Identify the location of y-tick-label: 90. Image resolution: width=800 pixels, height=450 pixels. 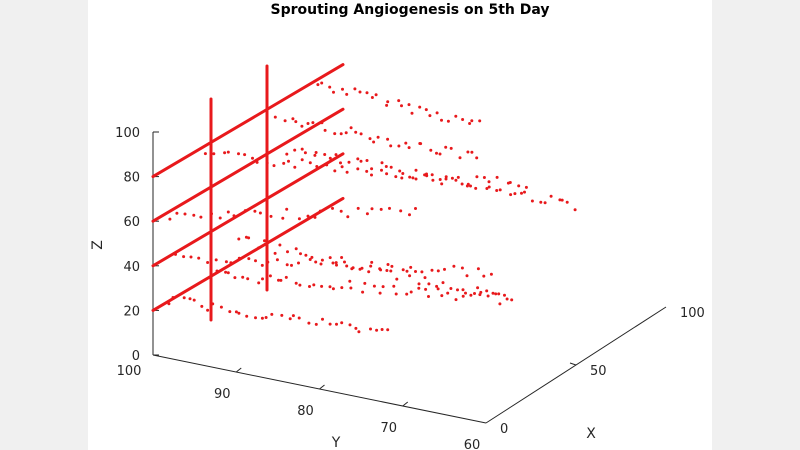
(222, 394).